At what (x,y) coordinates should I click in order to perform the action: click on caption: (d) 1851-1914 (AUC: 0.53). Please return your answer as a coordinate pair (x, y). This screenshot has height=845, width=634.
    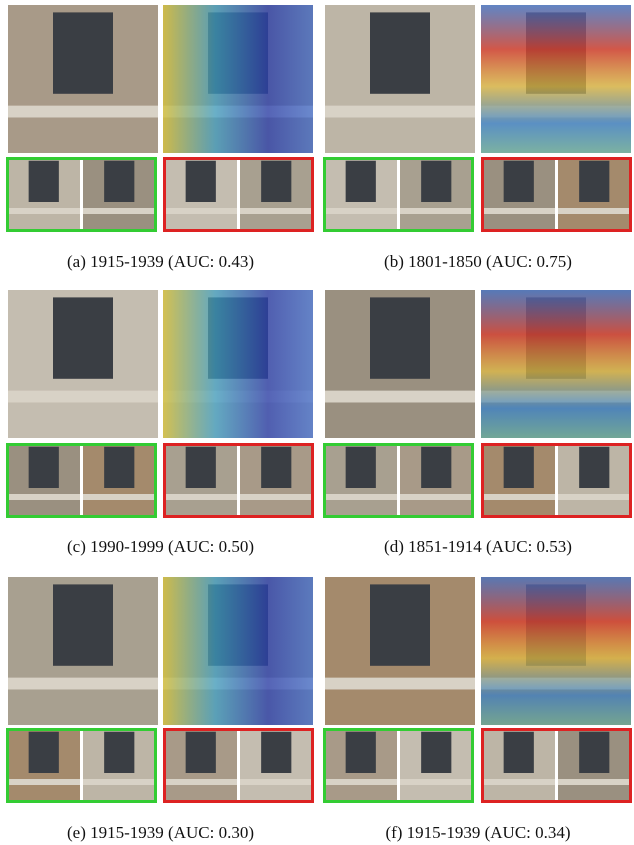
    Looking at the image, I should click on (478, 546).